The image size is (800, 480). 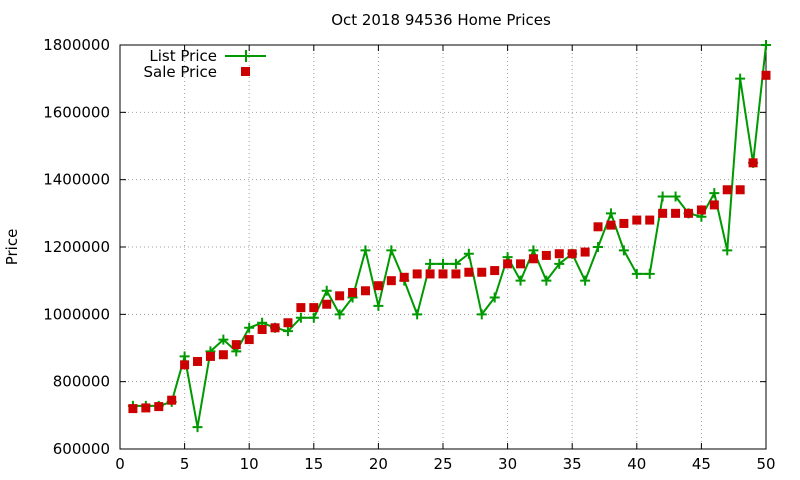 What do you see at coordinates (81, 382) in the screenshot?
I see `y-tick-label: 800000` at bounding box center [81, 382].